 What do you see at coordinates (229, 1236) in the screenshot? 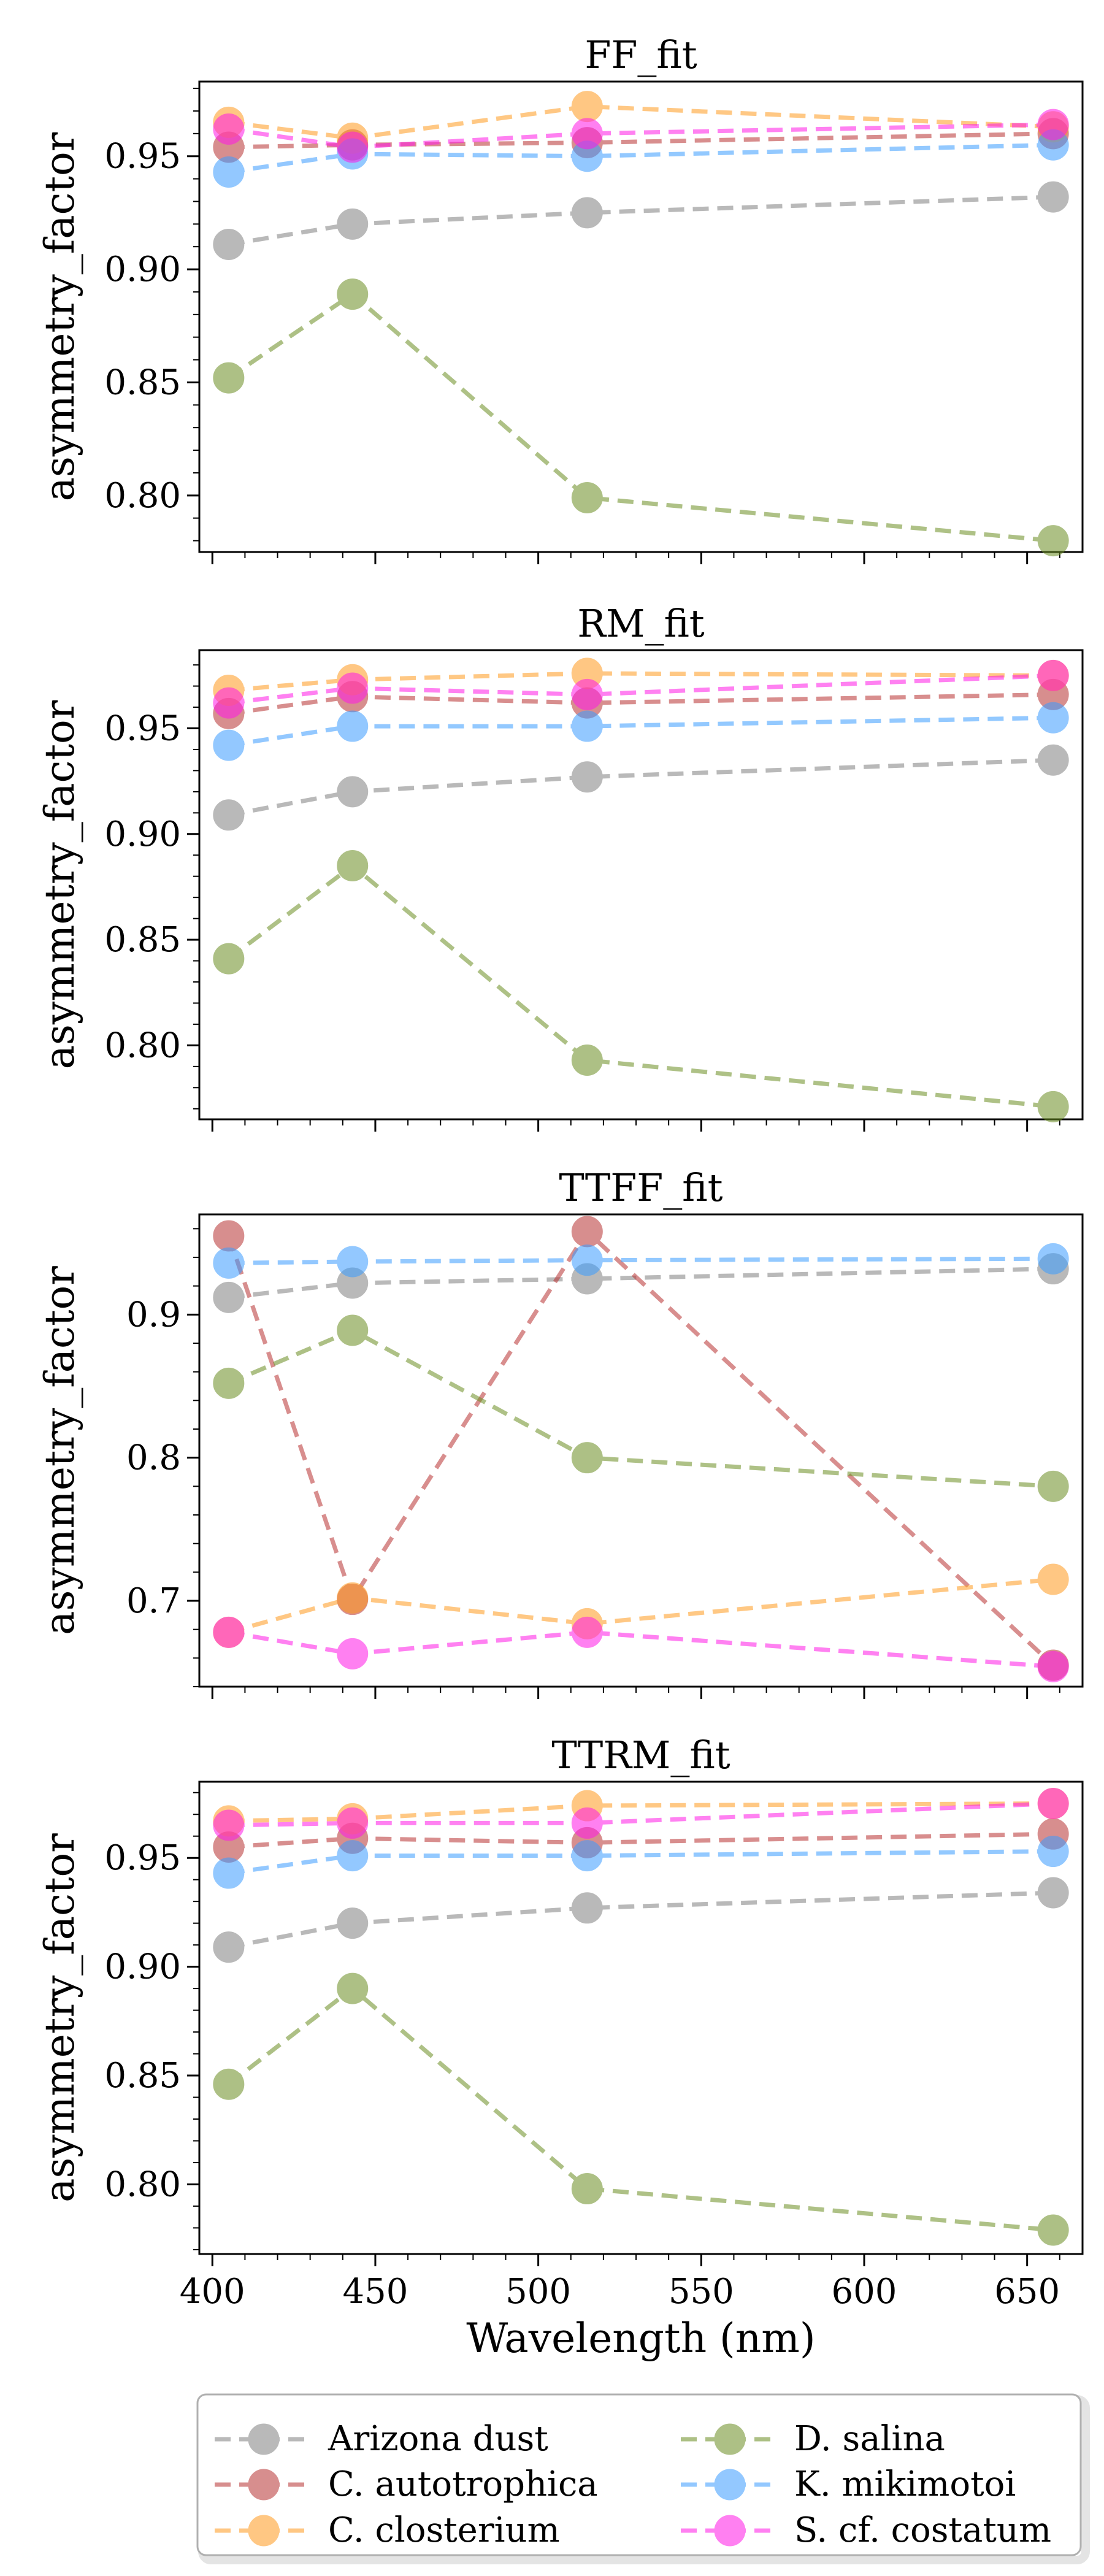
I see `data-point-c-autotrophica` at bounding box center [229, 1236].